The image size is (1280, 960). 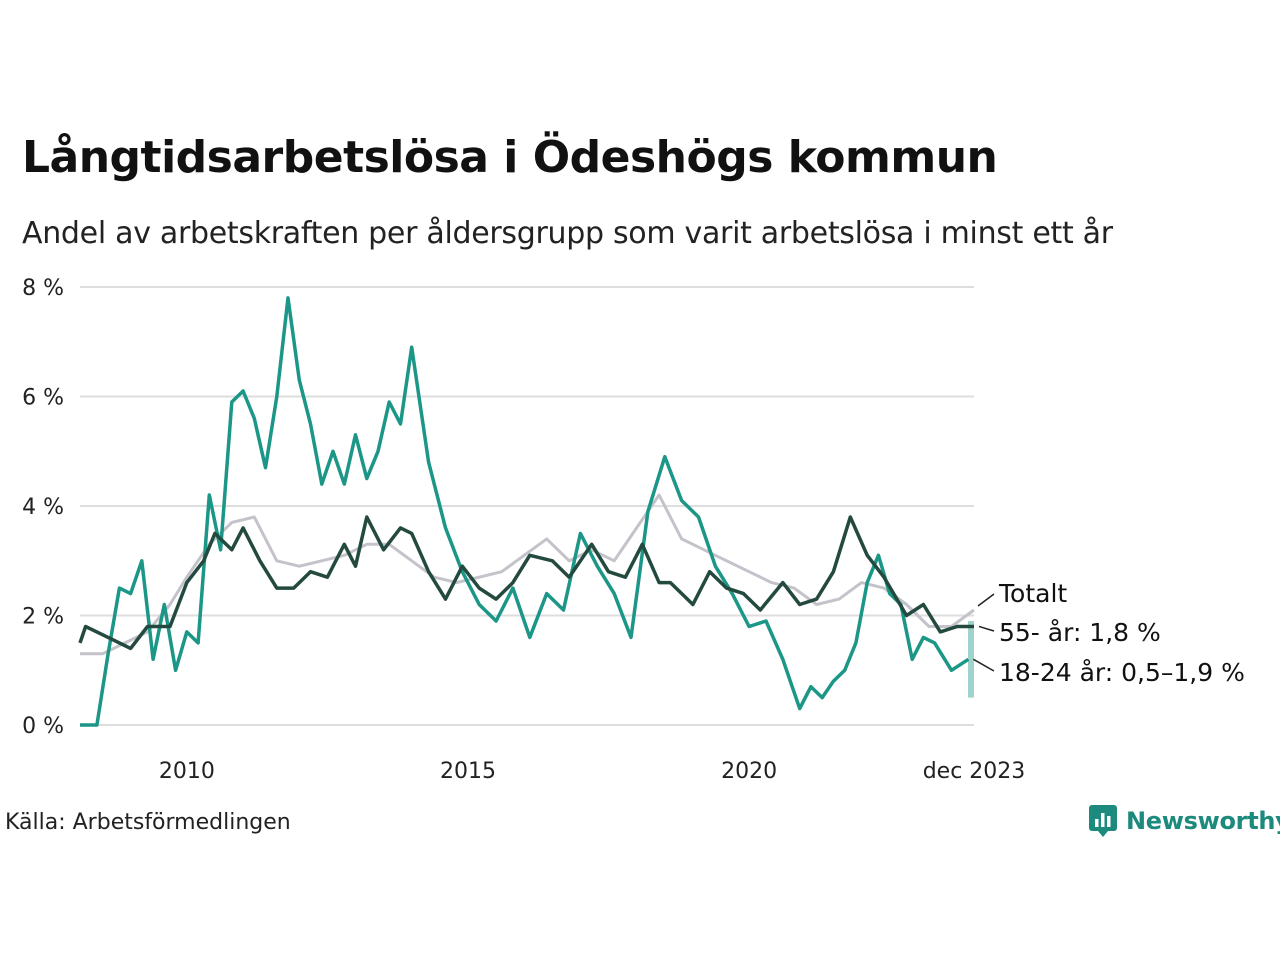 I want to click on y-axis-ticks: 0 % 2 % 4 % 6 % 8 %, so click(x=43, y=507).